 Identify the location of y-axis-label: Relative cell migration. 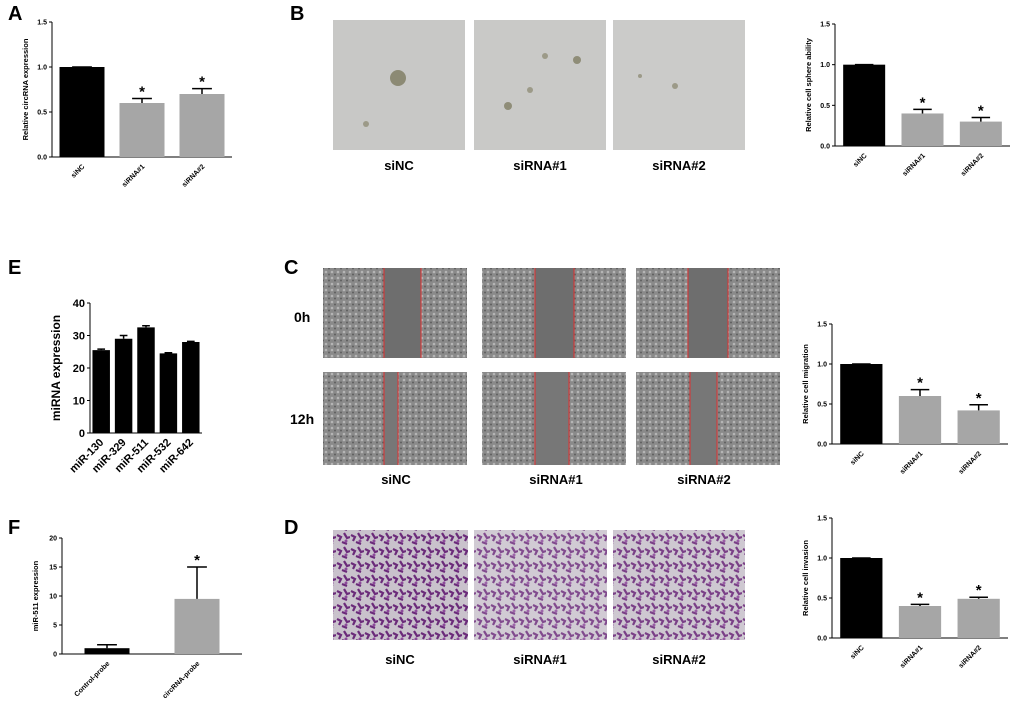
(805, 384).